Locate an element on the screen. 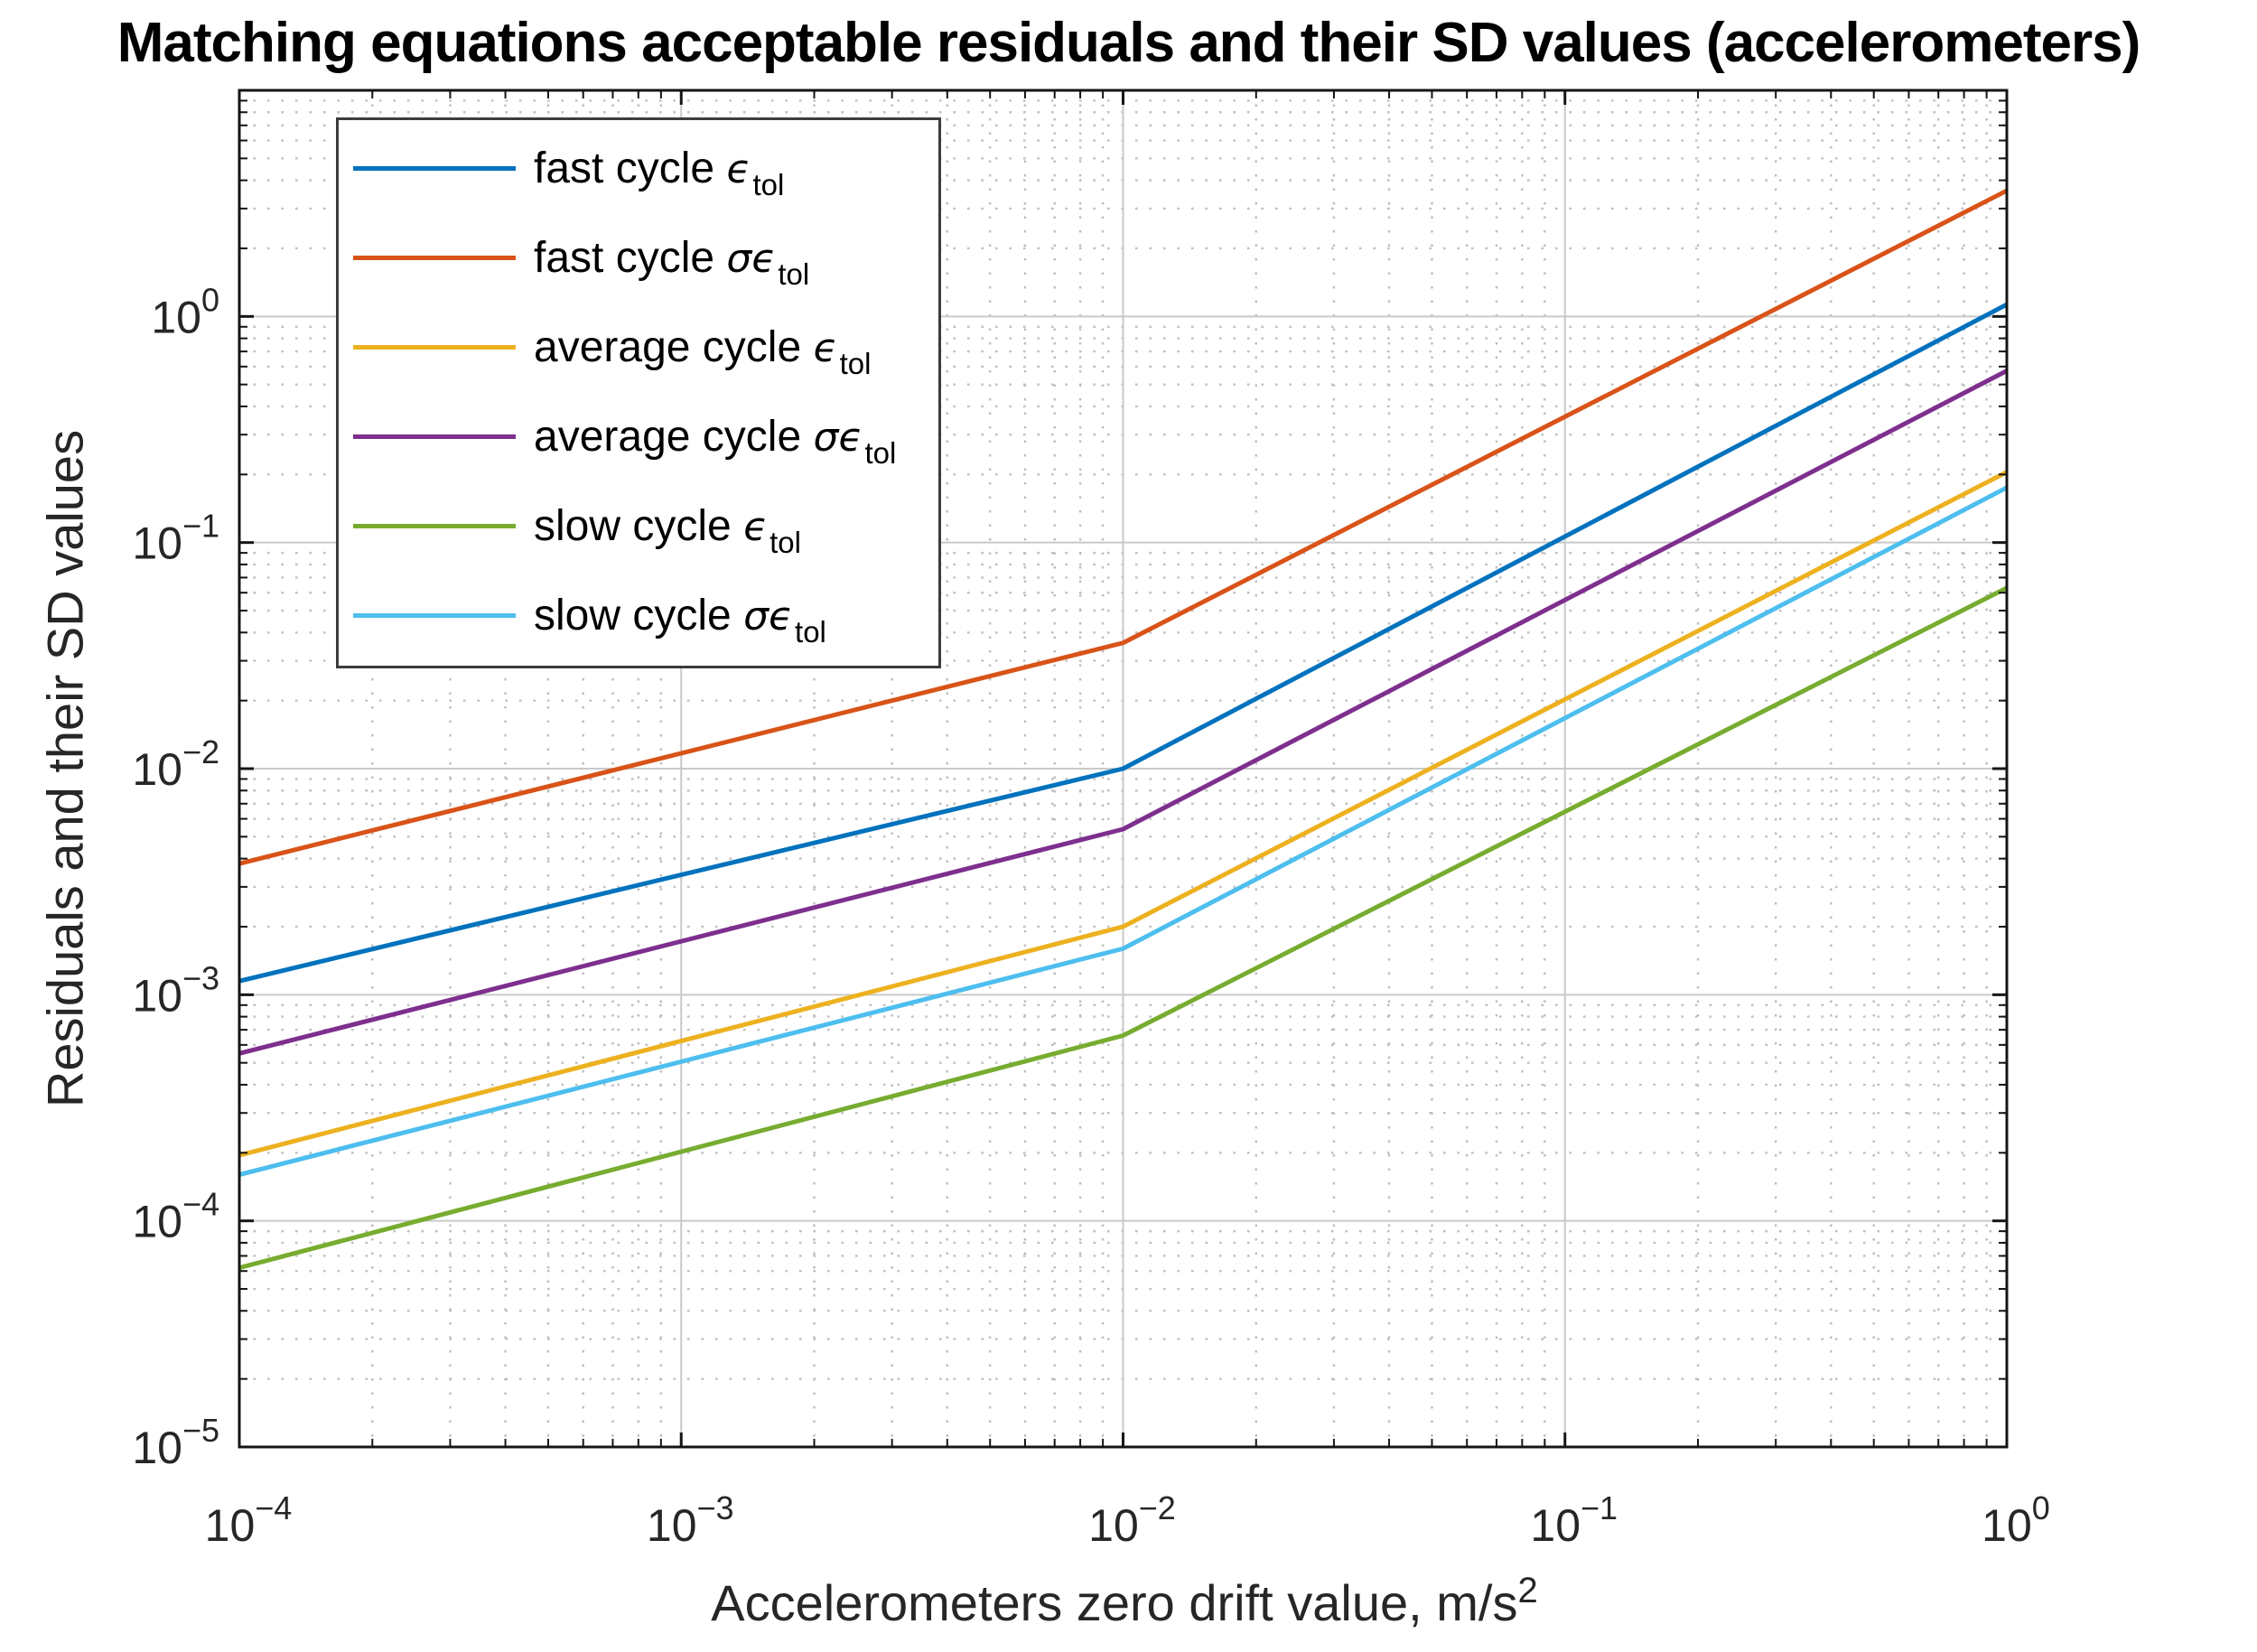 The width and height of the screenshot is (2257, 1652). legend-item-average-cycle-eps-tol: average cycle ϵtol is located at coordinates (638, 347).